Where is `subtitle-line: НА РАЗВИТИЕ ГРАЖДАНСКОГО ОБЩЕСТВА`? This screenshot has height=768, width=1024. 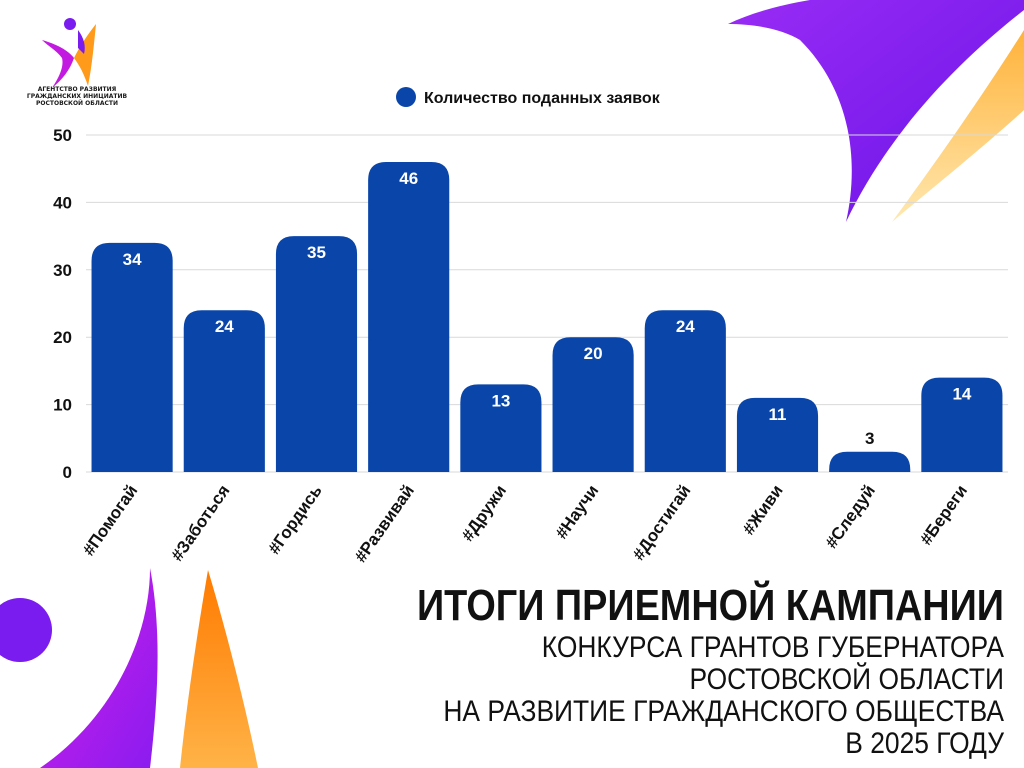 subtitle-line: НА РАЗВИТИЕ ГРАЖДАНСКОГО ОБЩЕСТВА is located at coordinates (723, 711).